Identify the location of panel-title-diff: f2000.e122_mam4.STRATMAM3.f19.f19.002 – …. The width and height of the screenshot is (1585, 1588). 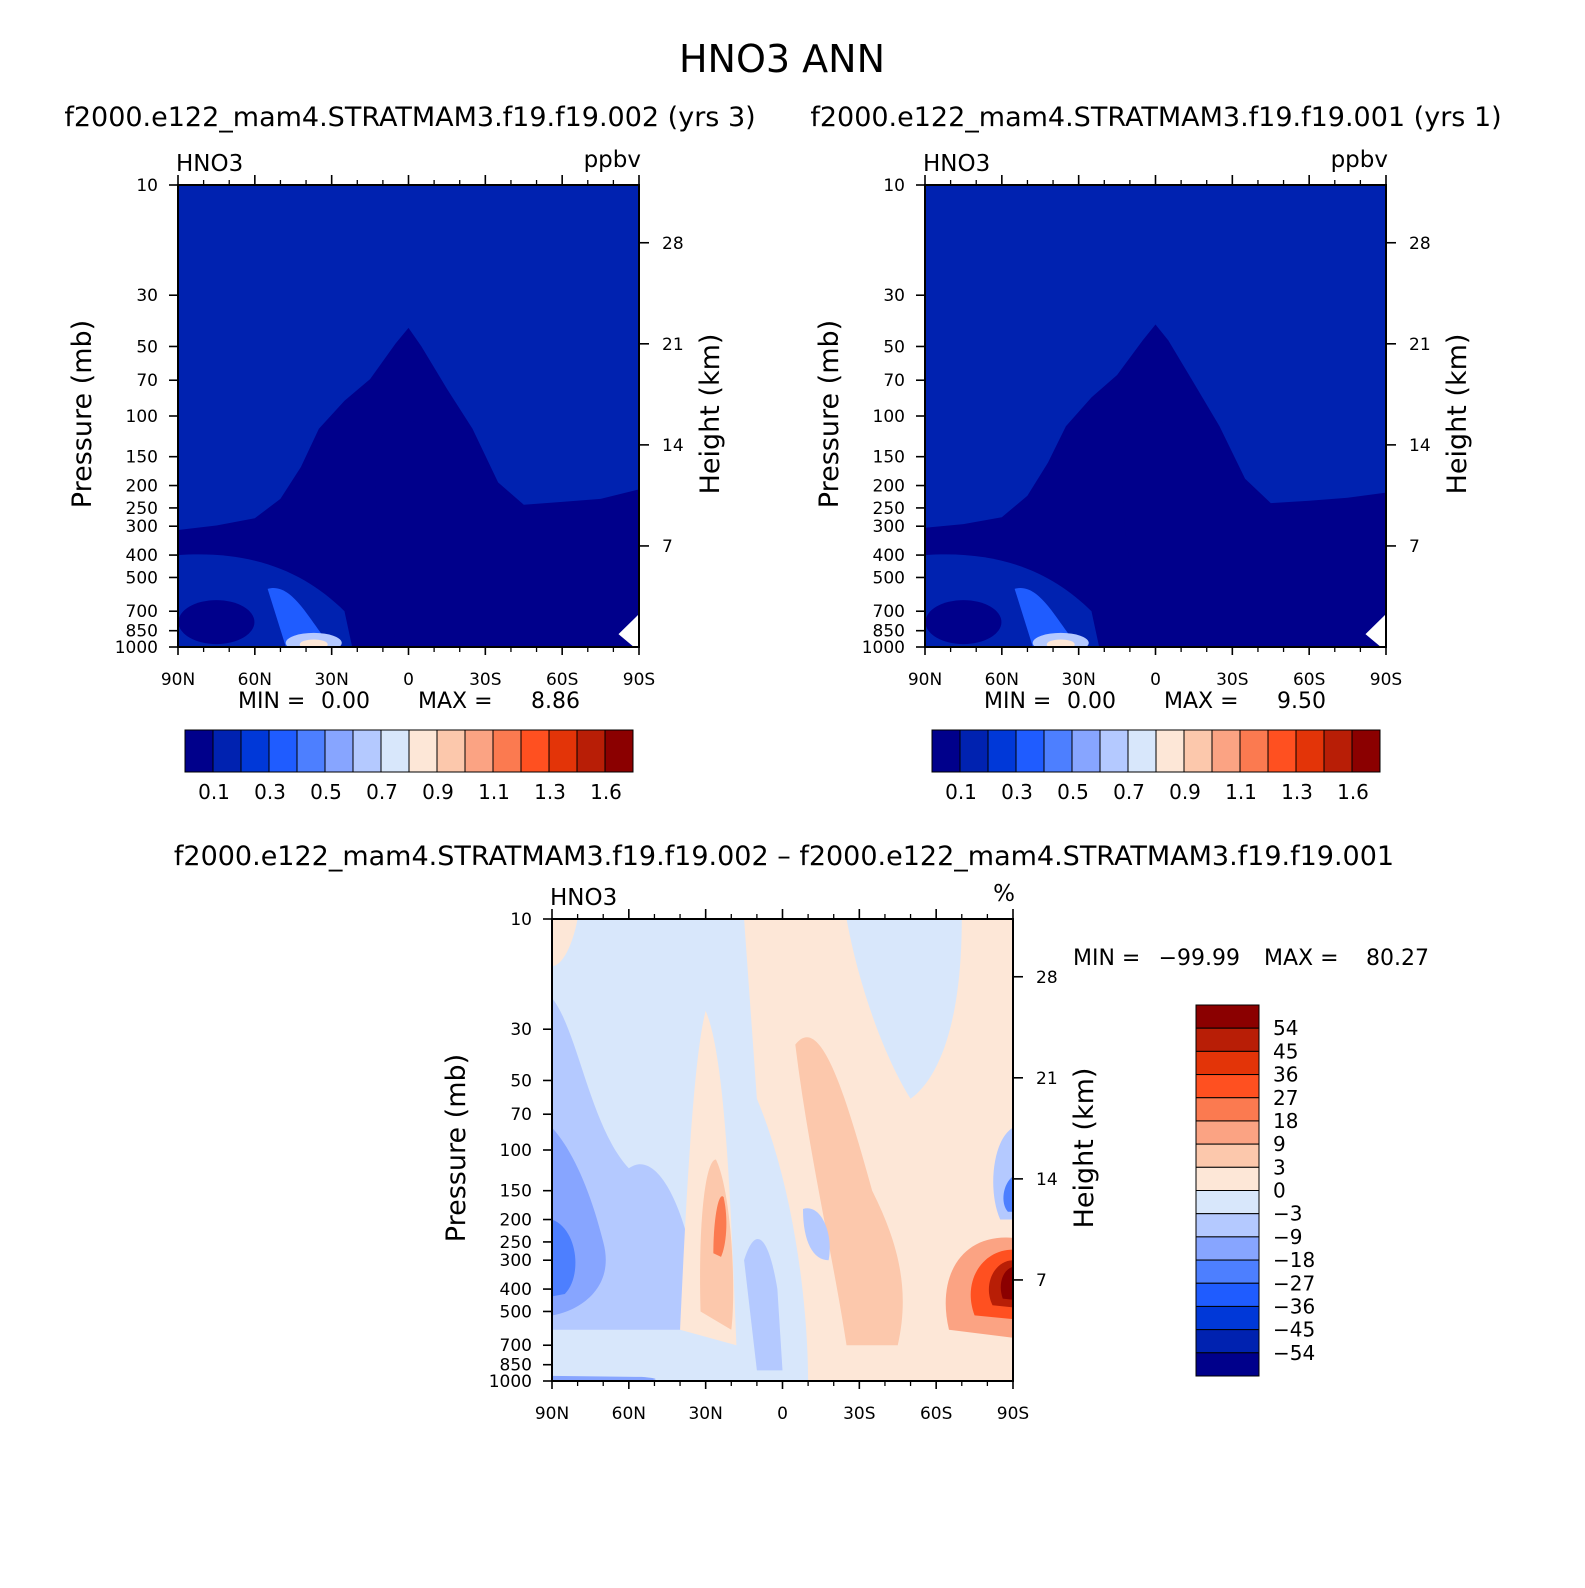
(784, 856).